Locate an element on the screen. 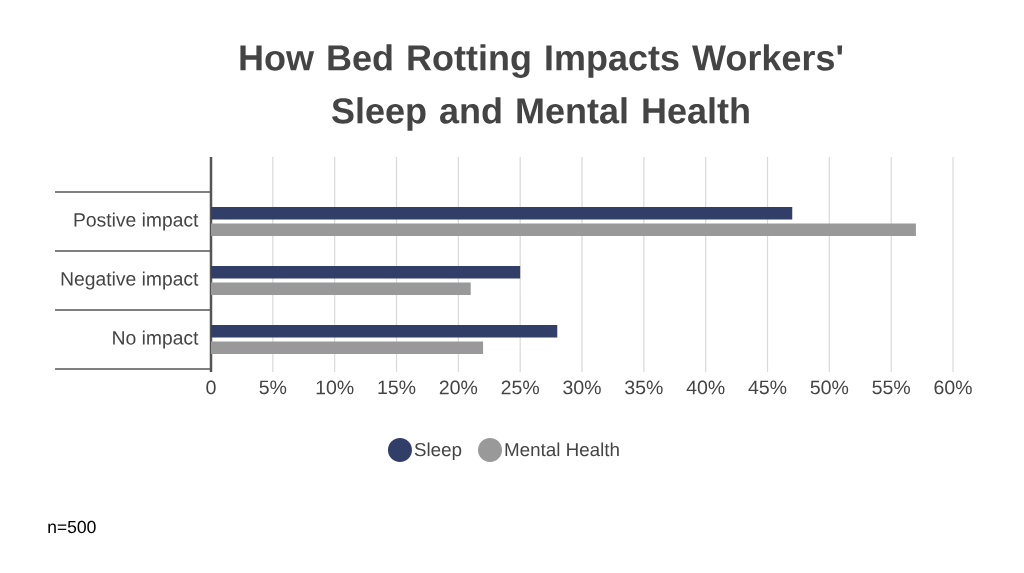 The width and height of the screenshot is (1024, 573). x-tick-label: 50% is located at coordinates (829, 387).